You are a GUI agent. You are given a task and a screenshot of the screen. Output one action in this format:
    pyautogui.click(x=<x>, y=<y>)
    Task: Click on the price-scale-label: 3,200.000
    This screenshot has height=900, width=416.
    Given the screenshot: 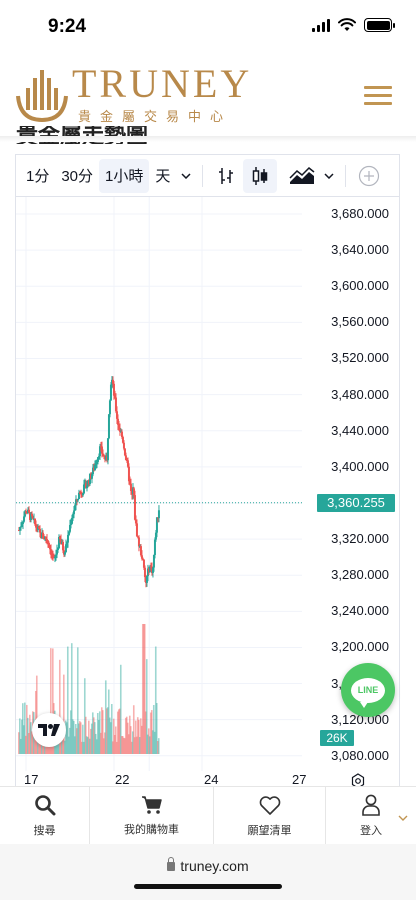 What is the action you would take?
    pyautogui.click(x=360, y=647)
    